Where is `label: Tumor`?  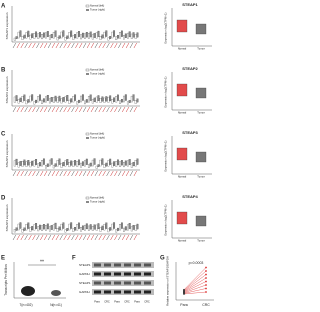
label: Tumor is located at coordinates (201, 113).